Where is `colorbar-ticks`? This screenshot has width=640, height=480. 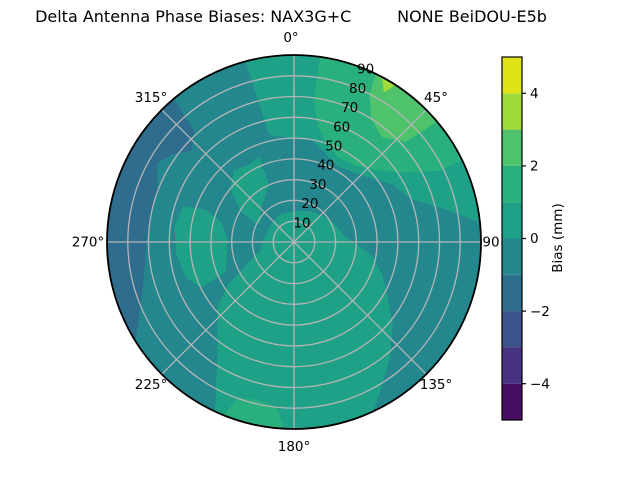 colorbar-ticks is located at coordinates (524, 238).